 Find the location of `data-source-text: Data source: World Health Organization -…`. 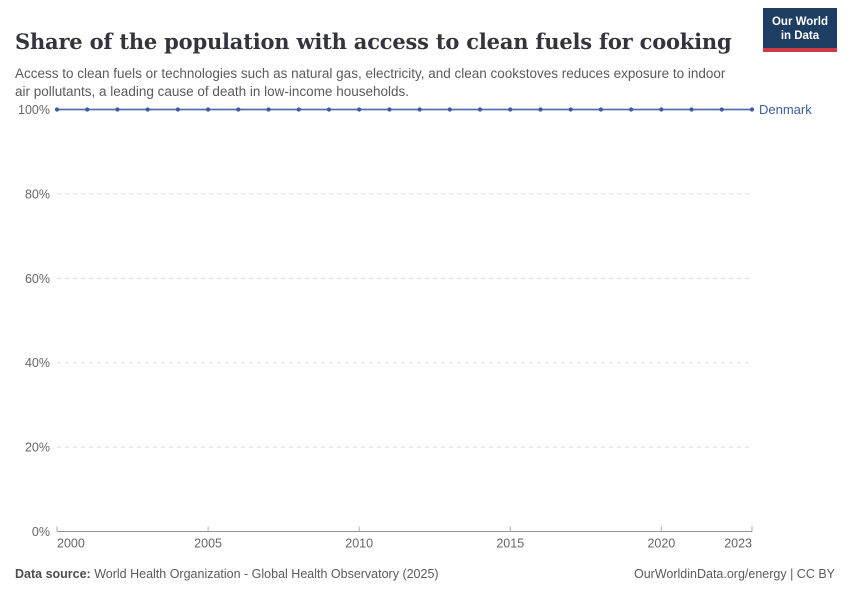

data-source-text: Data source: World Health Organization -… is located at coordinates (227, 574).